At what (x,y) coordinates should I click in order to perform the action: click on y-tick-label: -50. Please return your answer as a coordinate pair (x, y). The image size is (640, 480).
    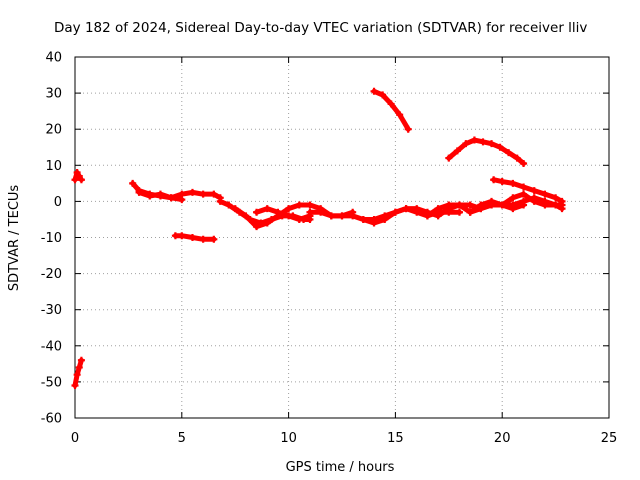
    Looking at the image, I should click on (51, 382).